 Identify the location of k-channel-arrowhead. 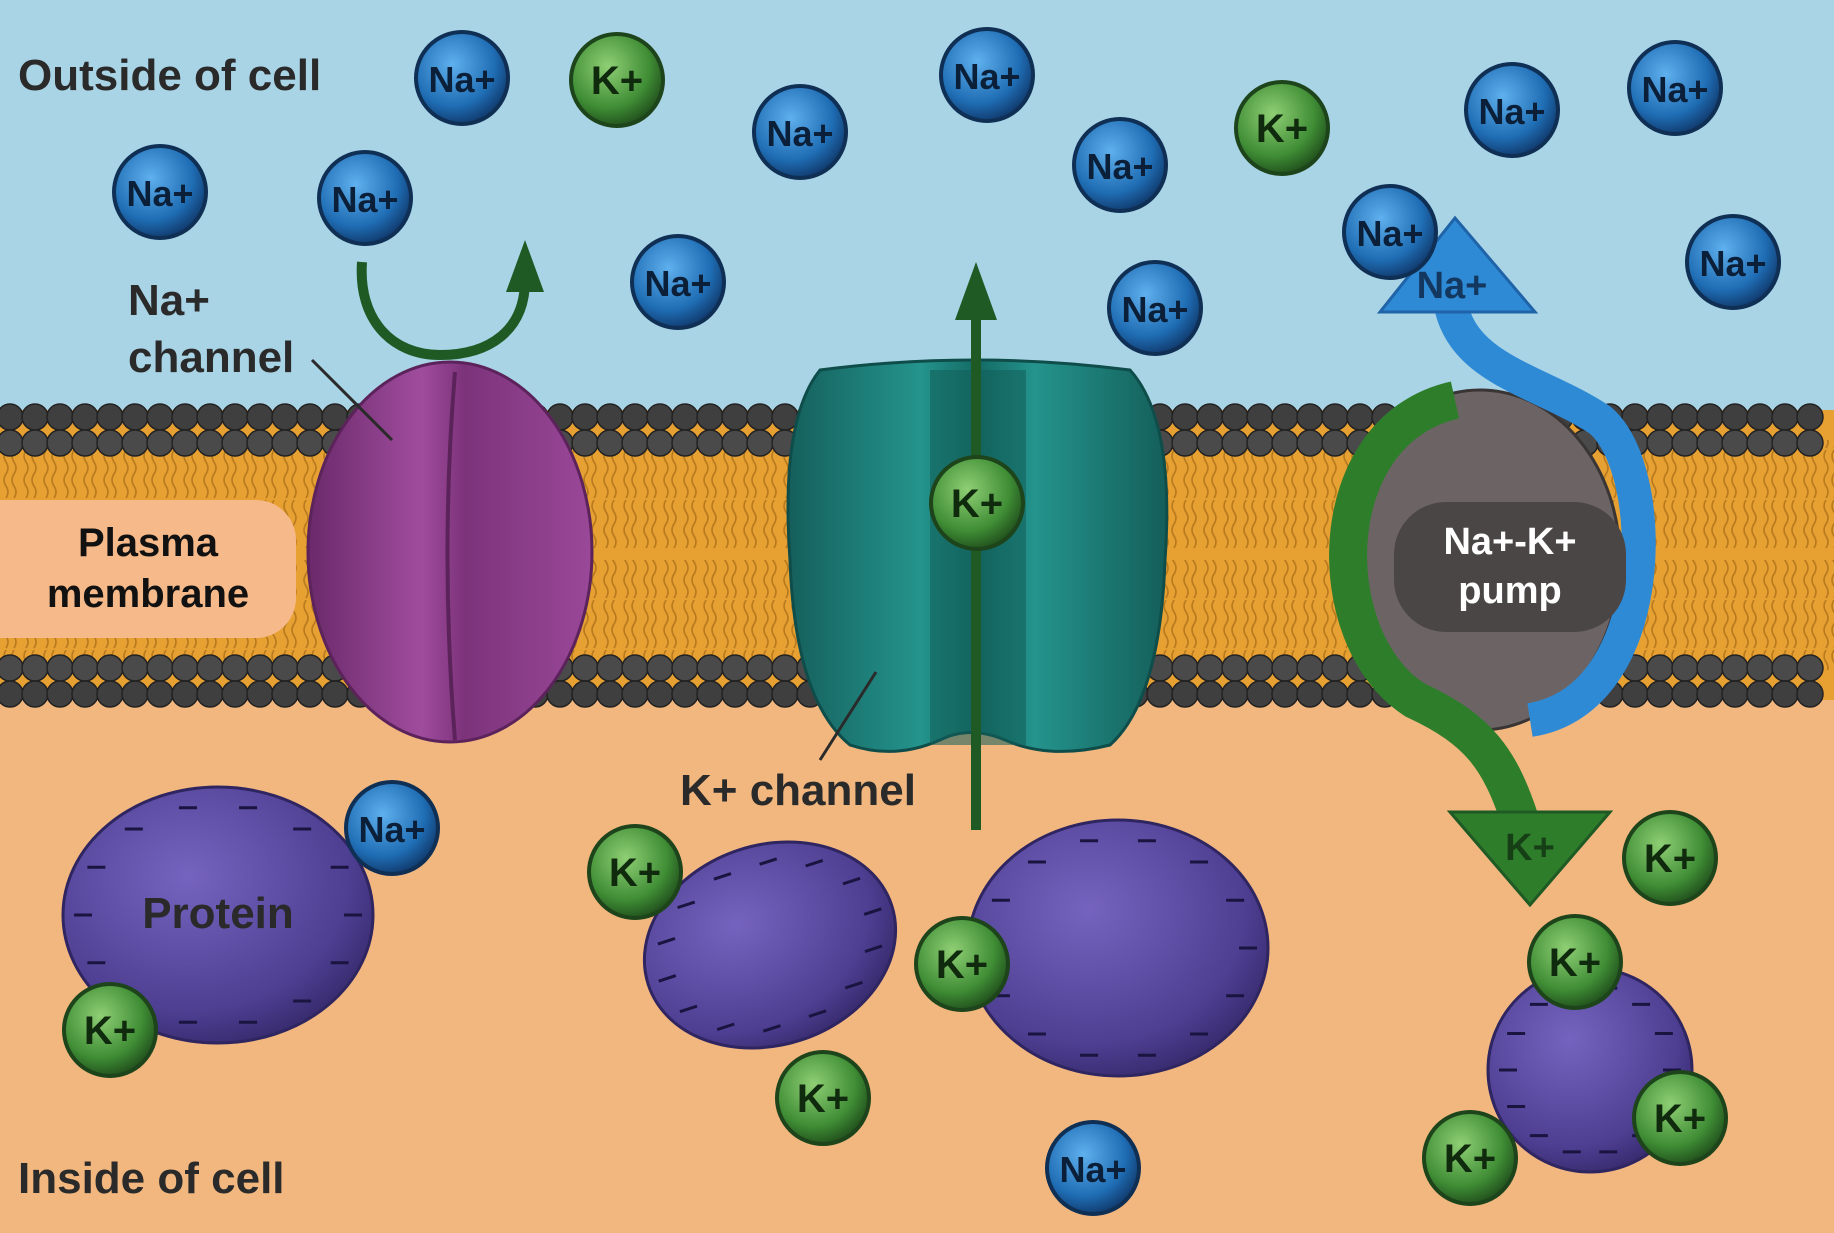
(976, 291).